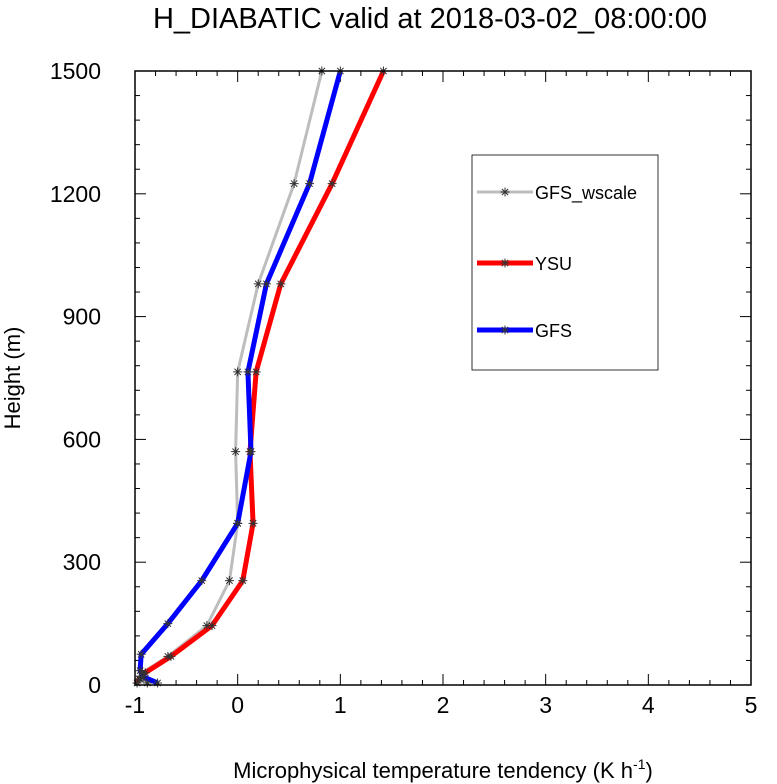  Describe the element at coordinates (75, 194) in the screenshot. I see `y-tick-label: 1200` at that location.